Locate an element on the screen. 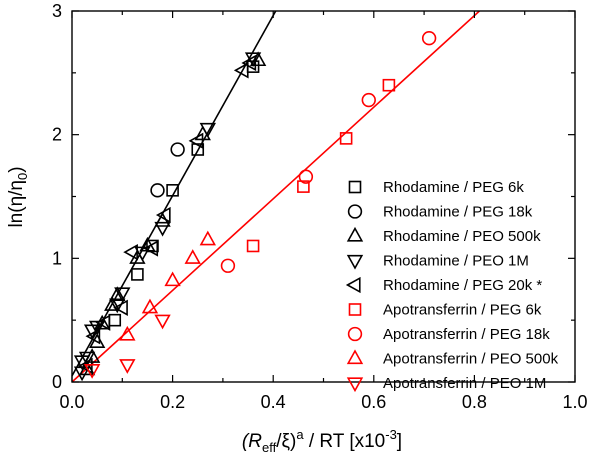 This screenshot has height=456, width=600. legend-label: Rhodamine / PEO 1M is located at coordinates (456, 261).